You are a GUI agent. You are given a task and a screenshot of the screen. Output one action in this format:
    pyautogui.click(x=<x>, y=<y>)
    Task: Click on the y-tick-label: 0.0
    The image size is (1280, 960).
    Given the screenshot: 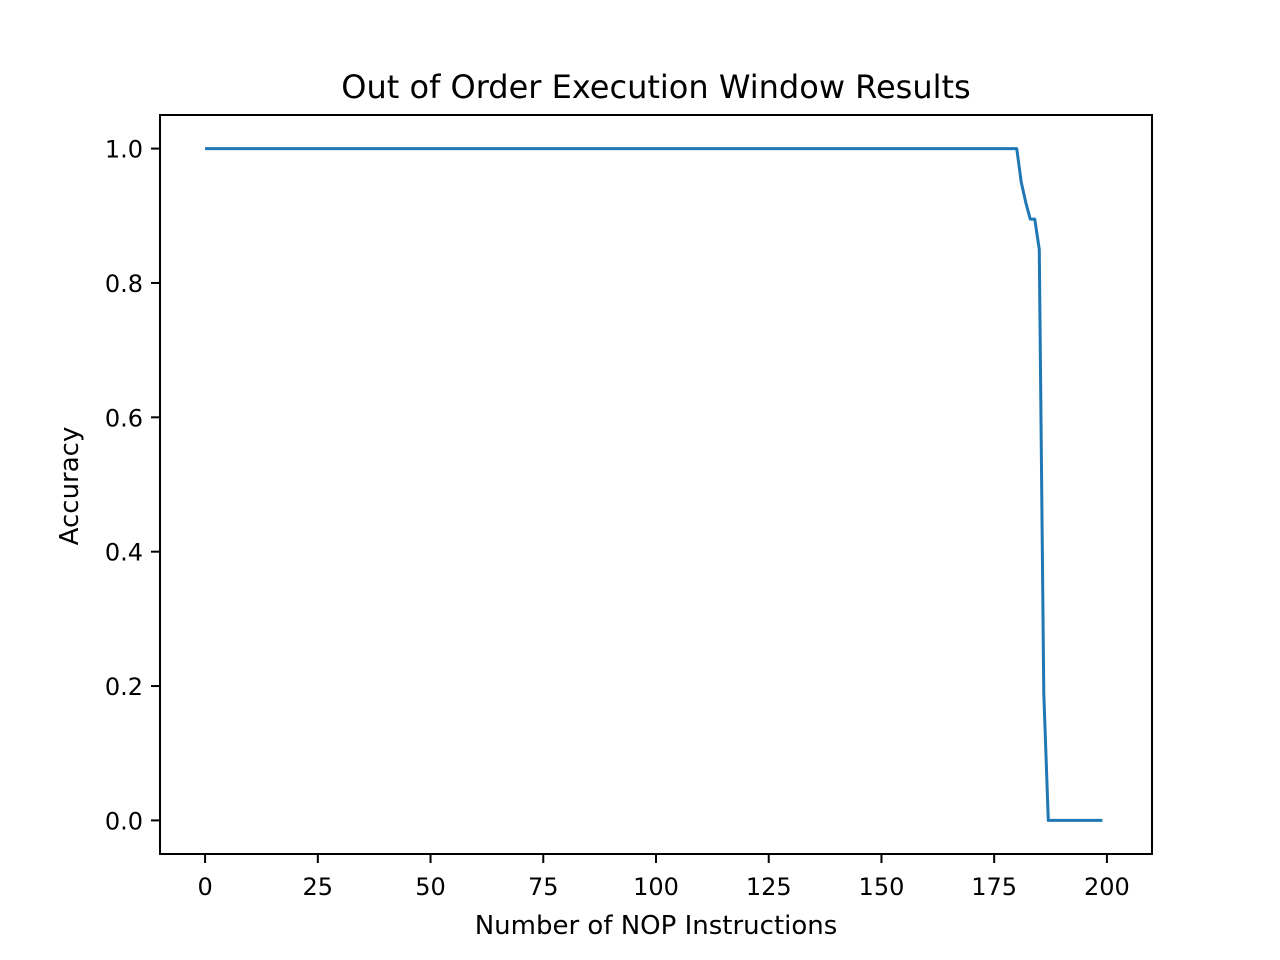 What is the action you would take?
    pyautogui.click(x=124, y=821)
    